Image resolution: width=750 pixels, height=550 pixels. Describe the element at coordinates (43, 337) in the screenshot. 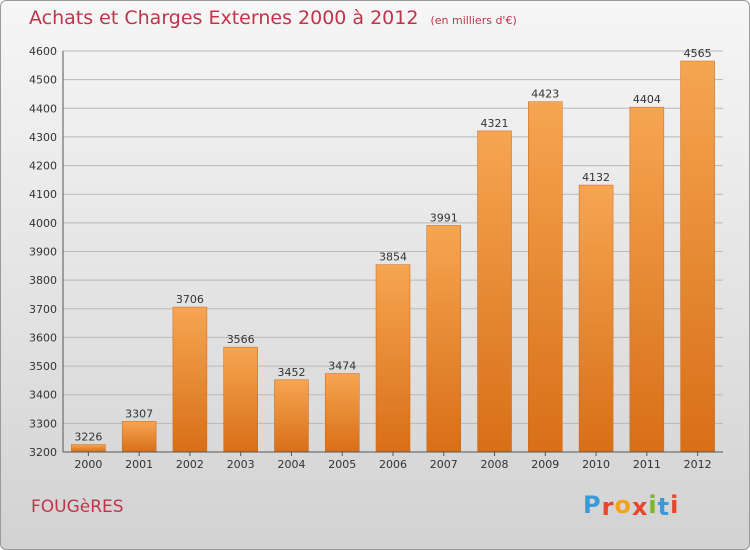

I see `y-tick-label: 3600` at that location.